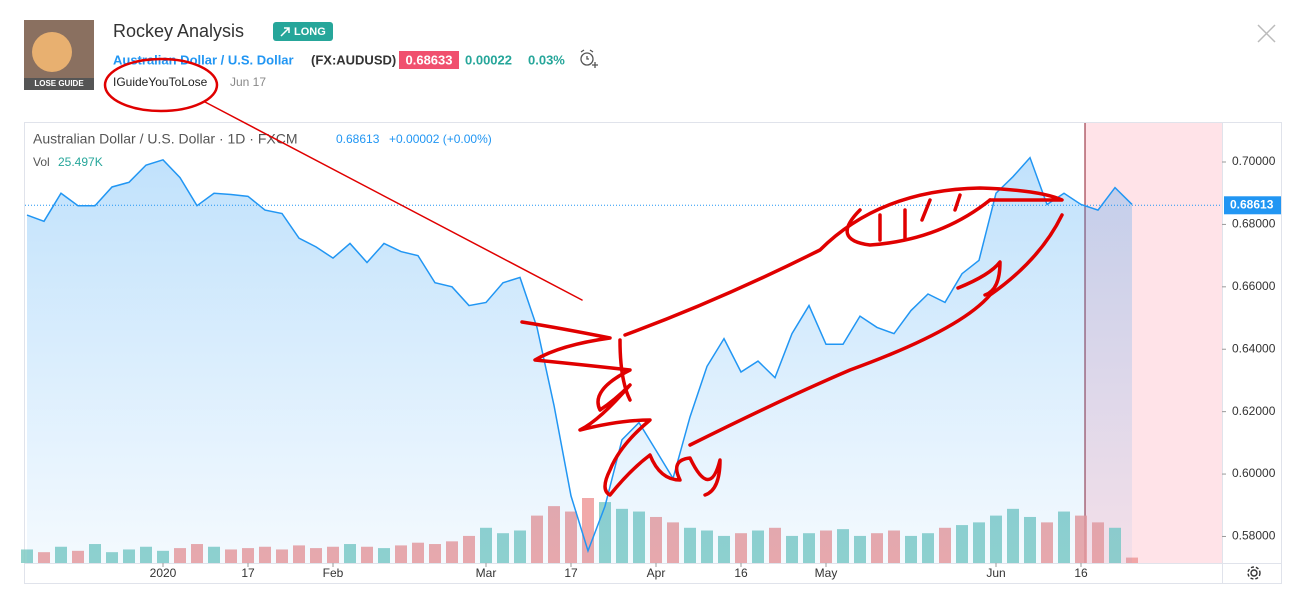 The image size is (1300, 595). What do you see at coordinates (358, 139) in the screenshot?
I see `legend-value: 0.68613` at bounding box center [358, 139].